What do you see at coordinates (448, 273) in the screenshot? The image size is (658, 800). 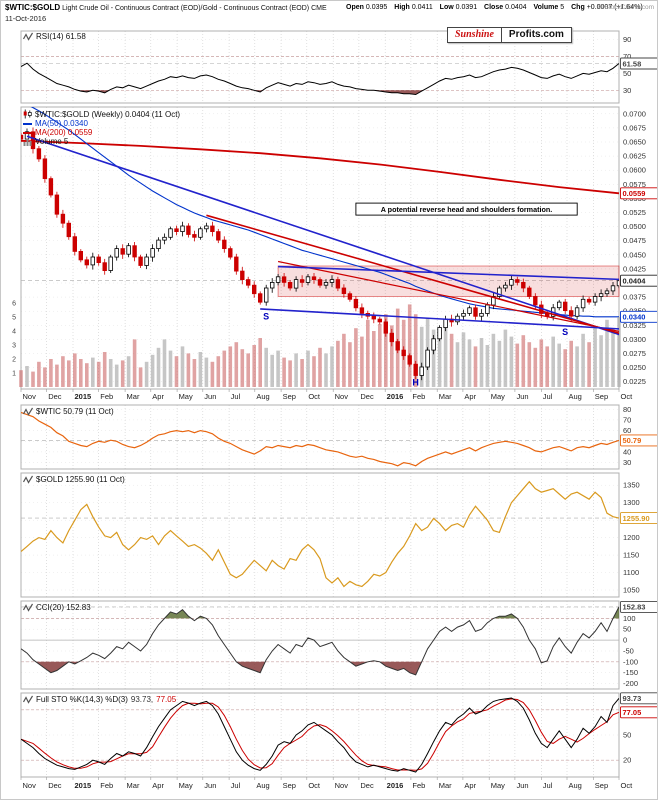 I see `trendline` at bounding box center [448, 273].